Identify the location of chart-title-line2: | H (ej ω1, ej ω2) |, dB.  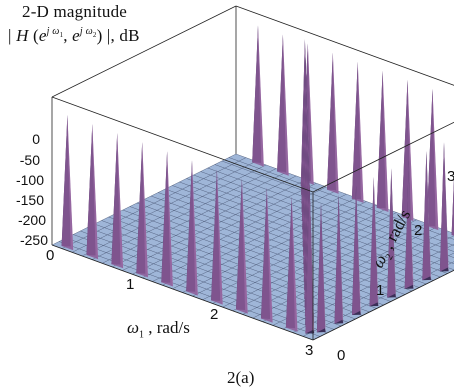
(74, 36).